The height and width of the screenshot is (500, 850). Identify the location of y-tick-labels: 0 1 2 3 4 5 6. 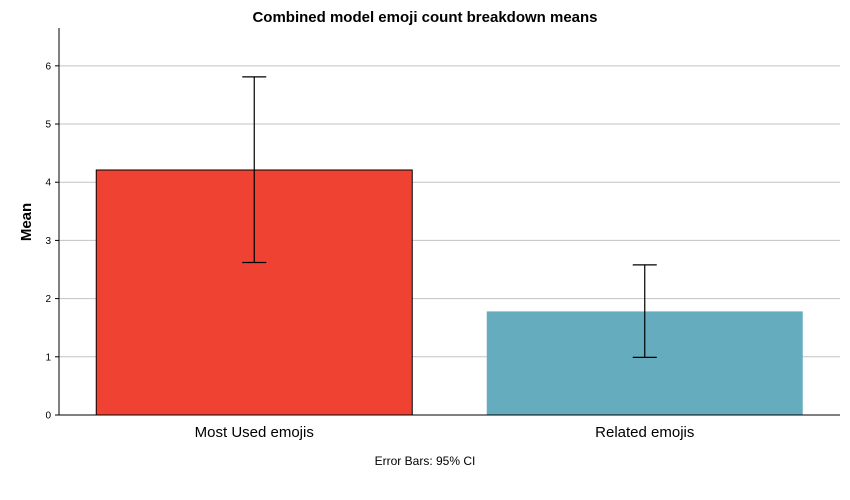
(48, 241).